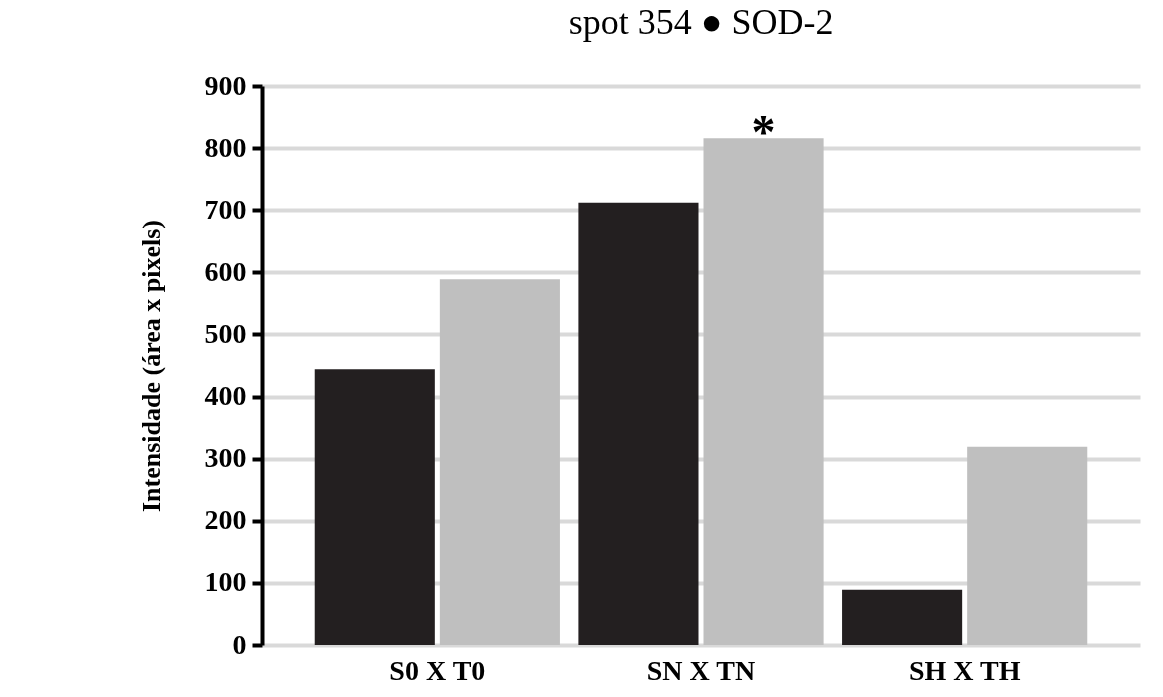 This screenshot has width=1163, height=697. I want to click on y-tick-label: 600, so click(225, 271).